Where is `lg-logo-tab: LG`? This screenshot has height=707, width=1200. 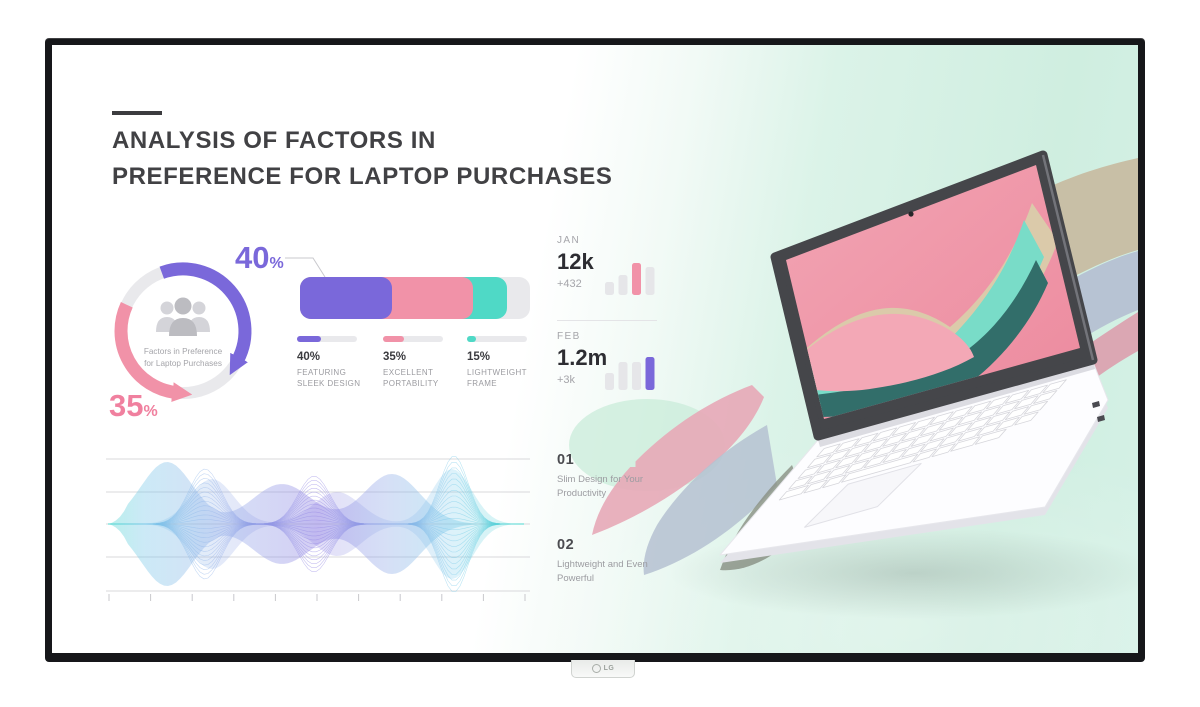 lg-logo-tab: LG is located at coordinates (603, 669).